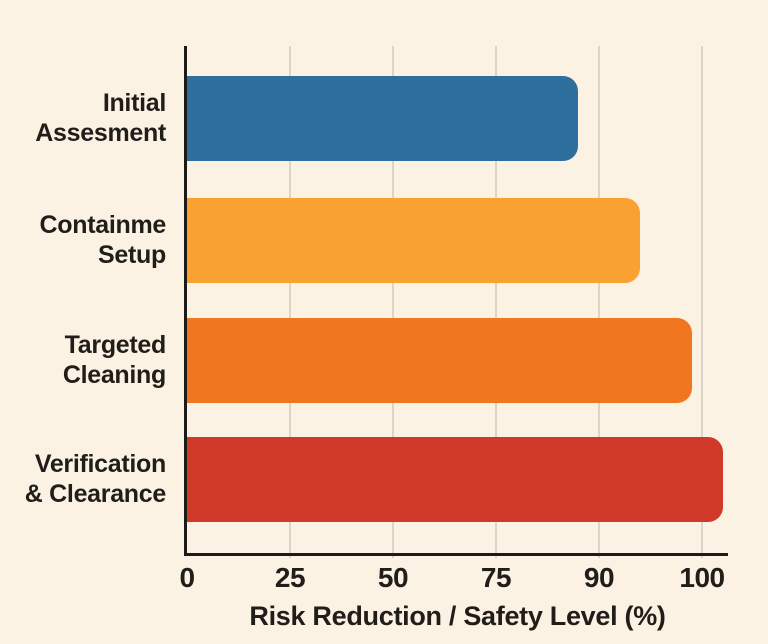 The width and height of the screenshot is (768, 644). What do you see at coordinates (95, 479) in the screenshot?
I see `category-label-4: Verification & Clearance` at bounding box center [95, 479].